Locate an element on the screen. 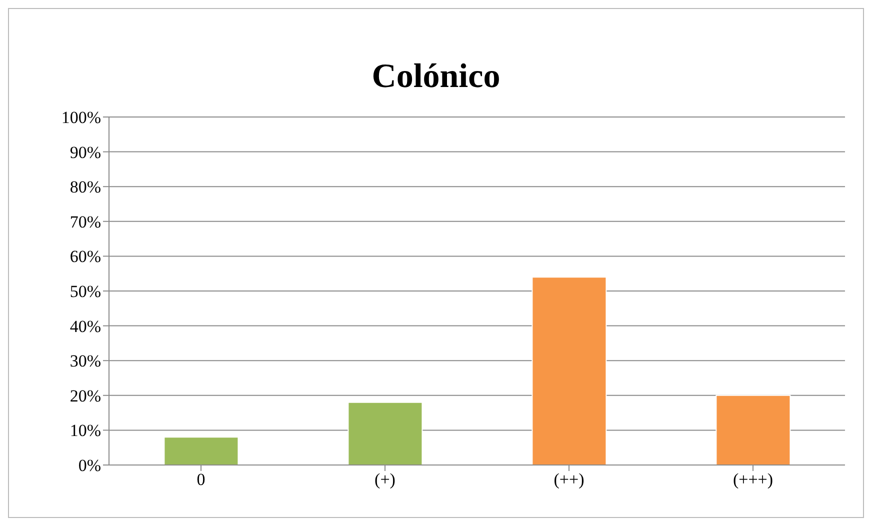  y-tick-label: 0% is located at coordinates (89, 466).